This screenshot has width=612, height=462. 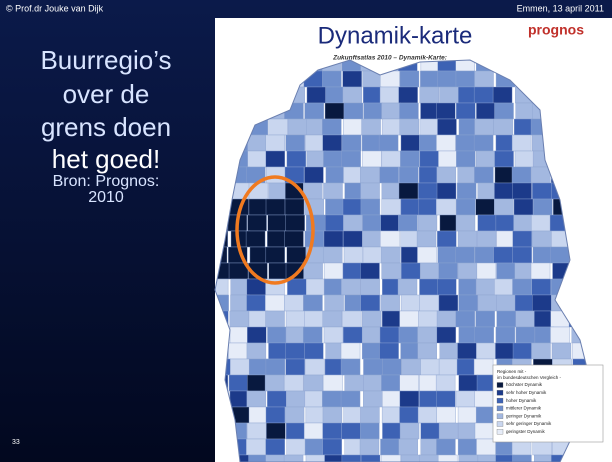 I want to click on panel-subtitle: Zukunftsatlas 2010 – Dynamik-Karte:, so click(x=389, y=58).